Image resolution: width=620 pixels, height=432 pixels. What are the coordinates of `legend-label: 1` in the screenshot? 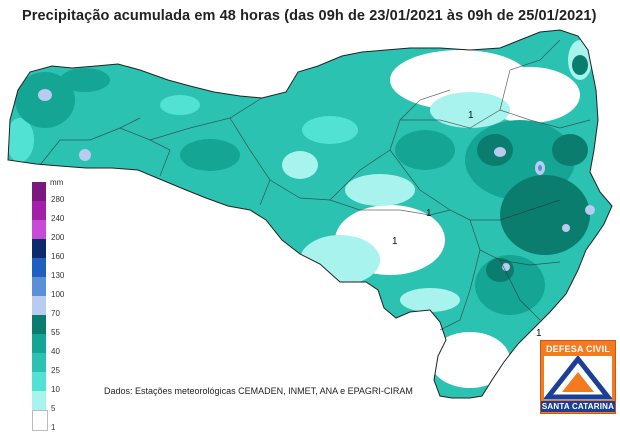 It's located at (53, 427).